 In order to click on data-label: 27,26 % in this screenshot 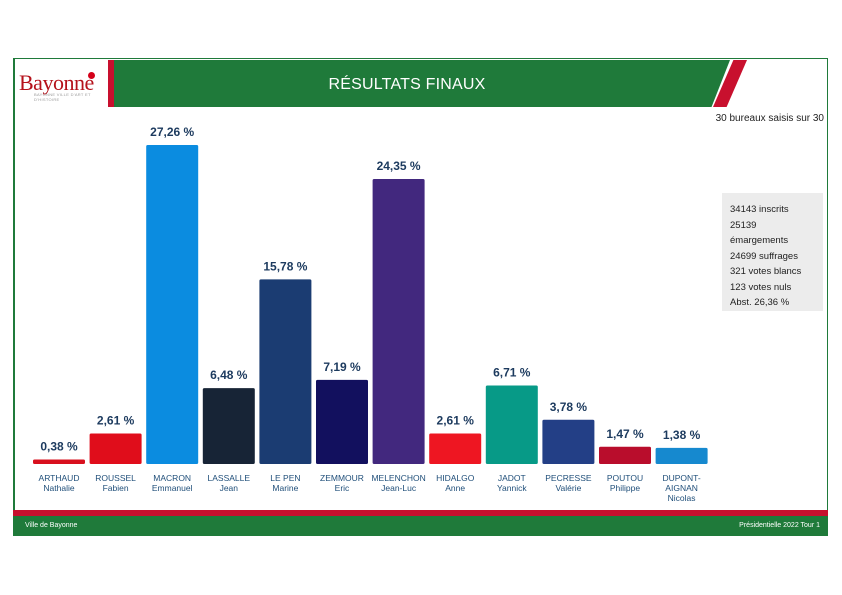, I will do `click(172, 132)`.